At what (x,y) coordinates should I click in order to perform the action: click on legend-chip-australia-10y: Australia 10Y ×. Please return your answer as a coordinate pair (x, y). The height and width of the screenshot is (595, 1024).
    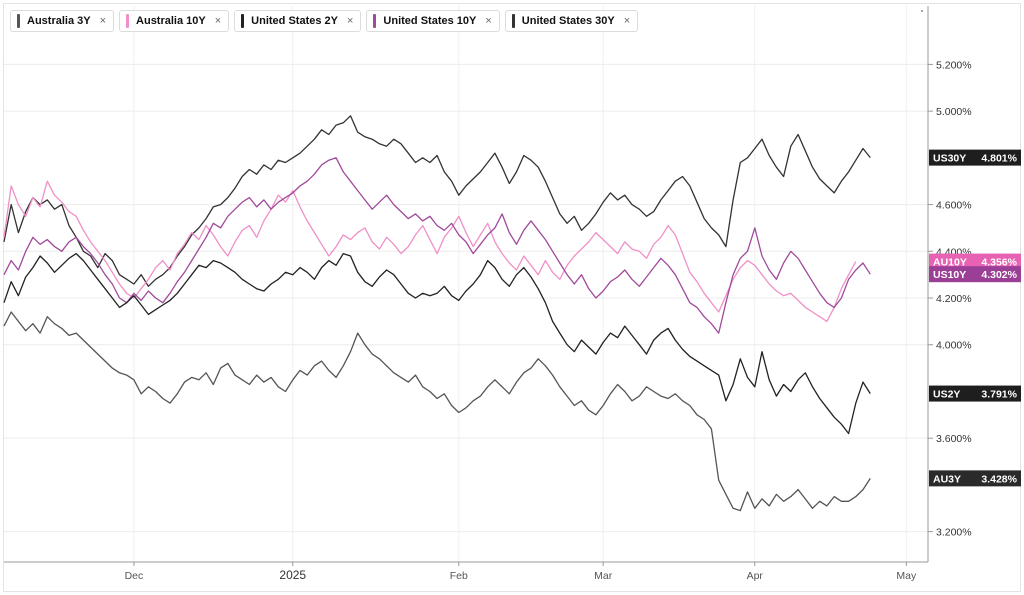
    Looking at the image, I should click on (174, 21).